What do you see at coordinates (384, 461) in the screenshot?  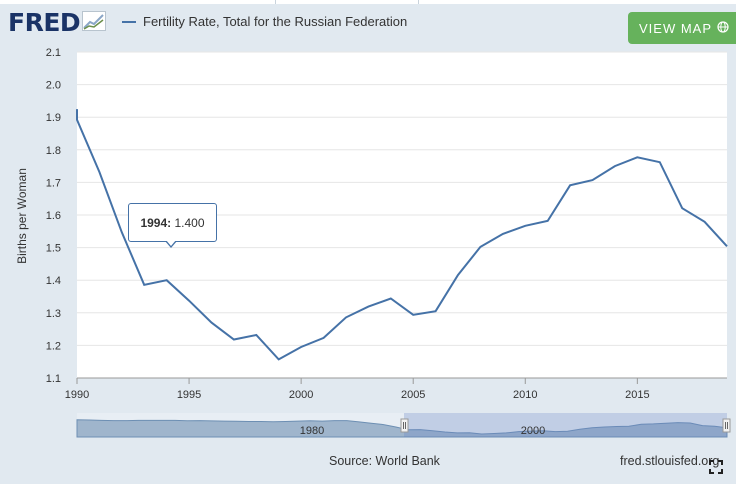 I see `source-note: Source: World Bank` at bounding box center [384, 461].